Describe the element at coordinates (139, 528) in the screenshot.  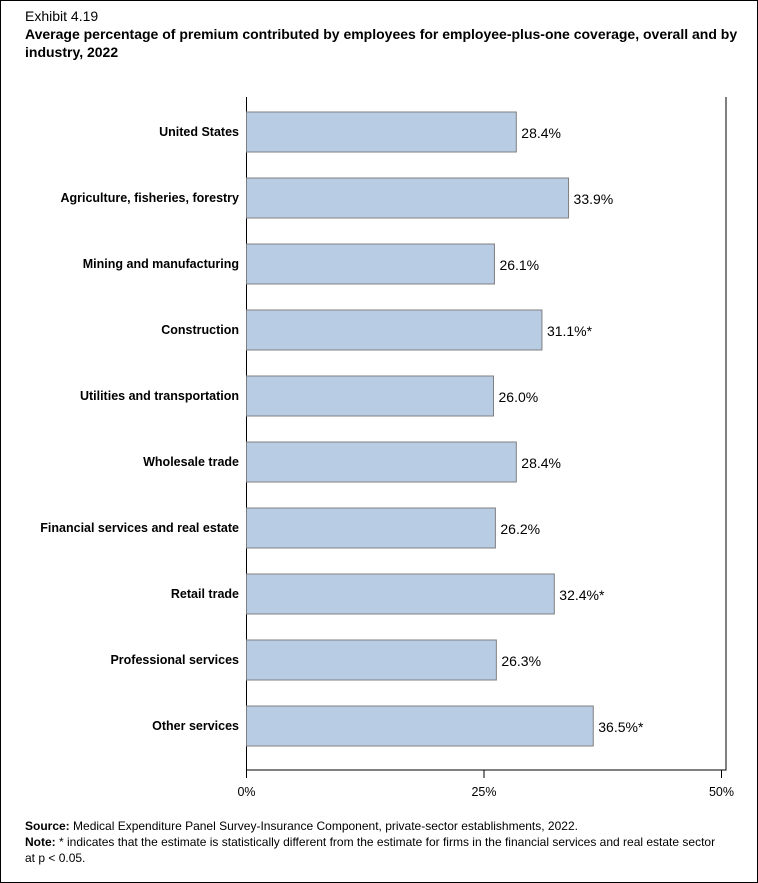
I see `category-label: Financial services and real estate` at that location.